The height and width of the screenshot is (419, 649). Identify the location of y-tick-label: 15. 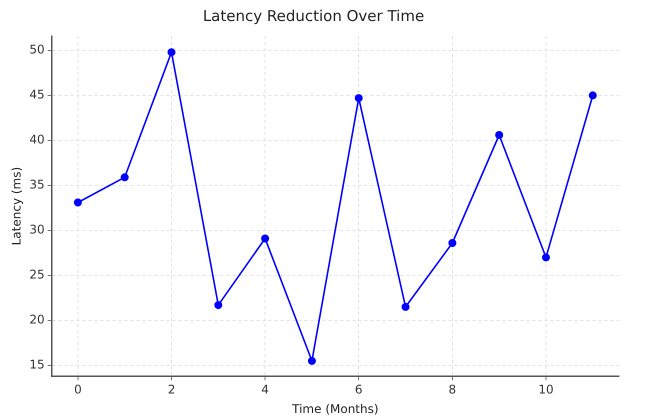
(37, 365).